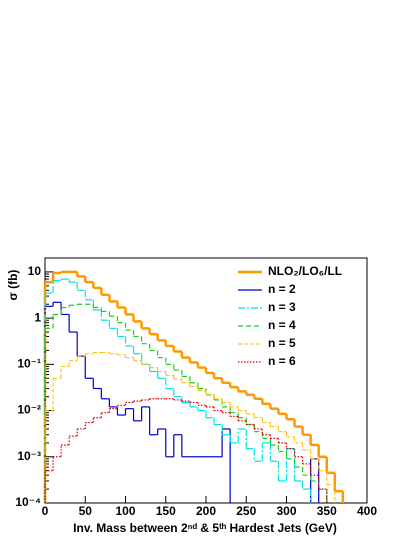 This screenshot has width=415, height=542. I want to click on x-tick-label: 250, so click(246, 511).